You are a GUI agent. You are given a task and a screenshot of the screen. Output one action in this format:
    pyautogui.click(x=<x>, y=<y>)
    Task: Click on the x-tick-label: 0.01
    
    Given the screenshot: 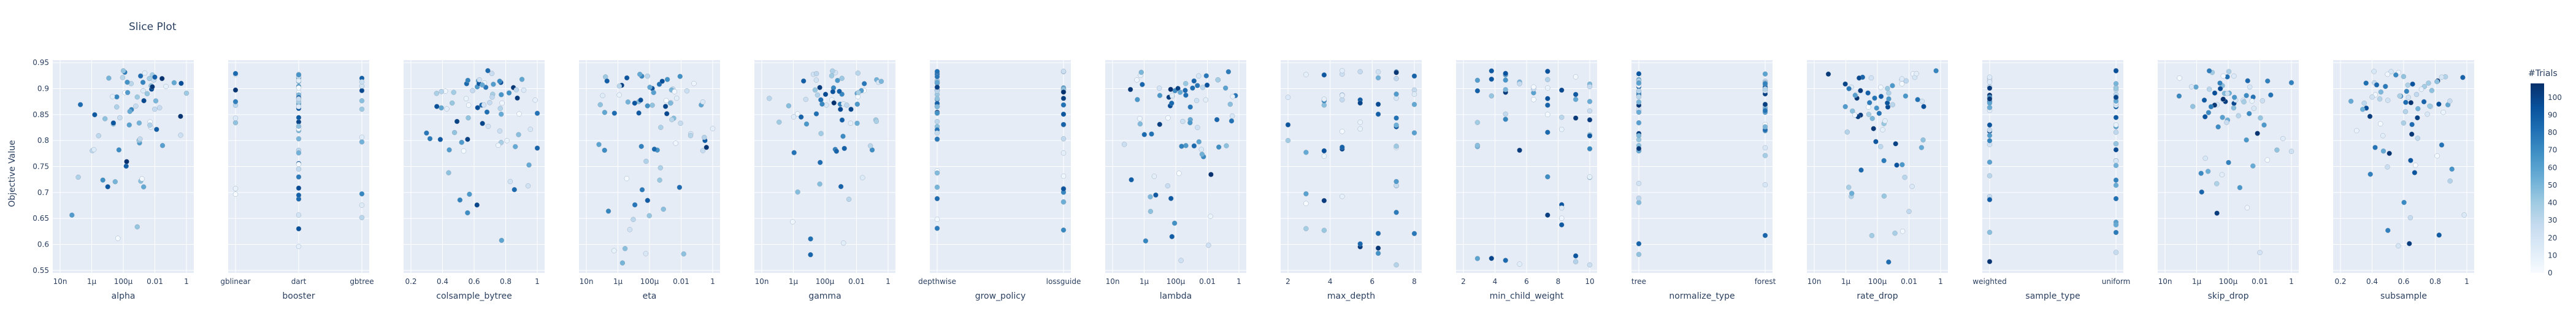 What is the action you would take?
    pyautogui.click(x=856, y=281)
    